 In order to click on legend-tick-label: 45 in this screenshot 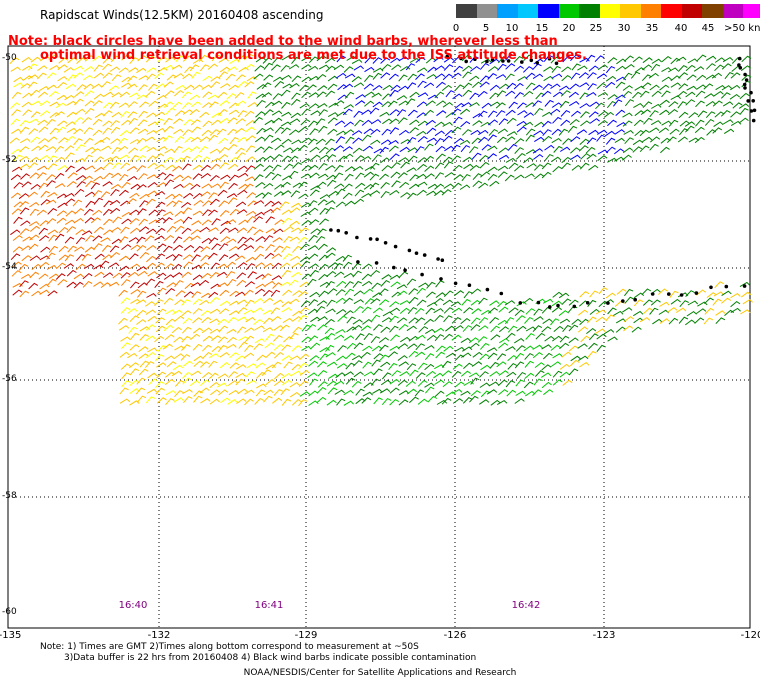, I will do `click(708, 28)`.